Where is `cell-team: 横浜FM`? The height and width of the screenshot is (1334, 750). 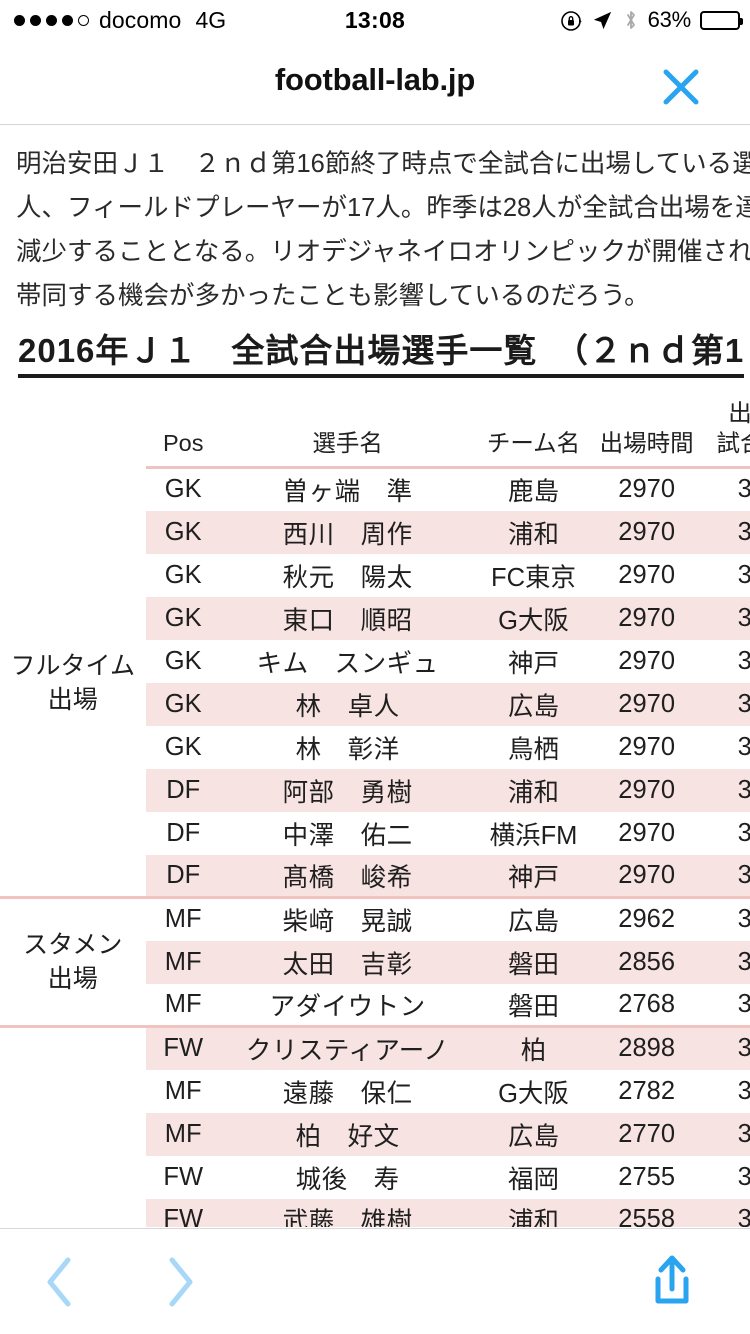 cell-team: 横浜FM is located at coordinates (533, 835).